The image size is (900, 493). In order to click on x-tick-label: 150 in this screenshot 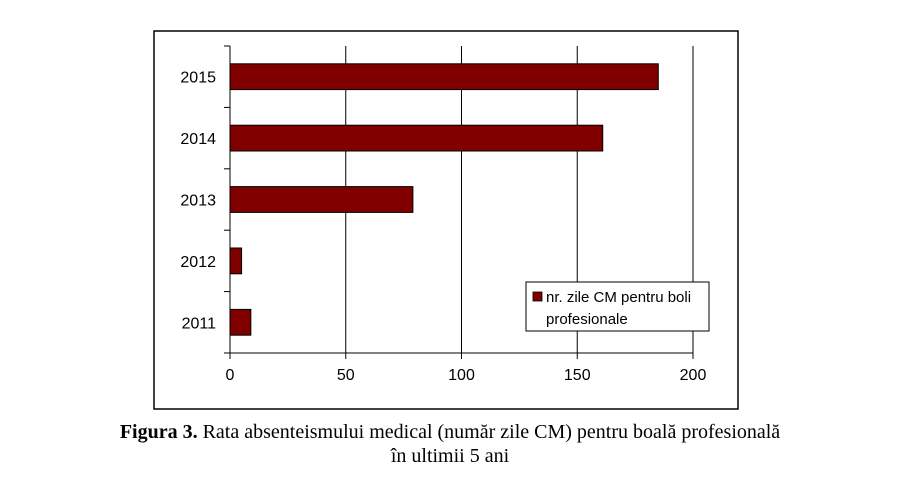, I will do `click(577, 375)`.